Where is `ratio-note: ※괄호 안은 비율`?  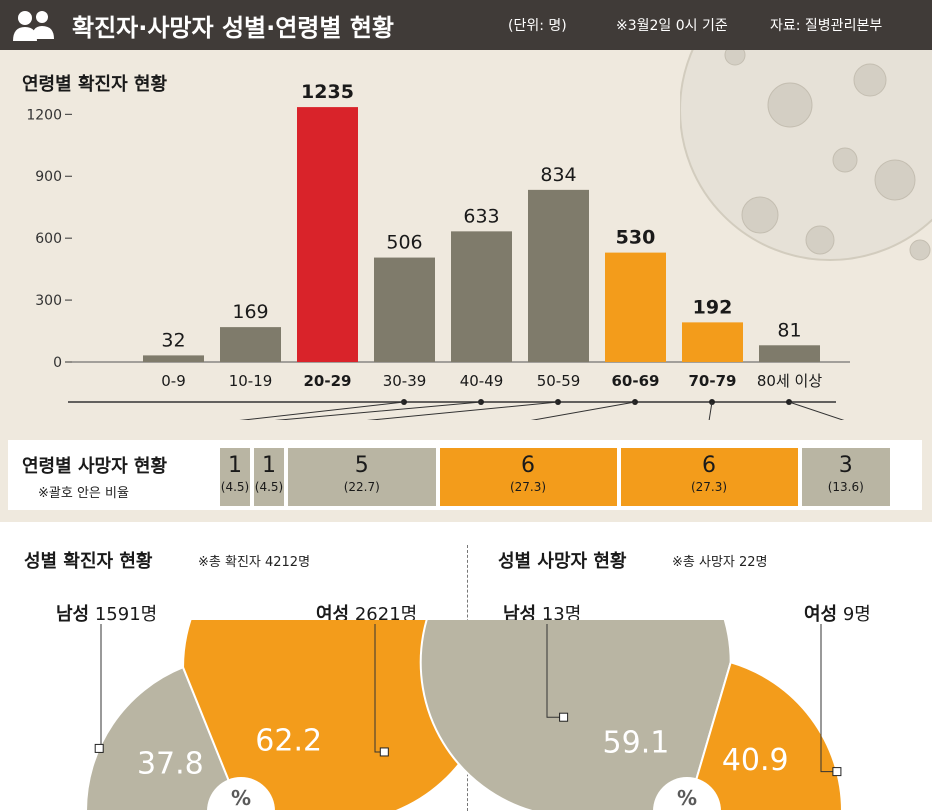 ratio-note: ※괄호 안은 비율 is located at coordinates (83, 493).